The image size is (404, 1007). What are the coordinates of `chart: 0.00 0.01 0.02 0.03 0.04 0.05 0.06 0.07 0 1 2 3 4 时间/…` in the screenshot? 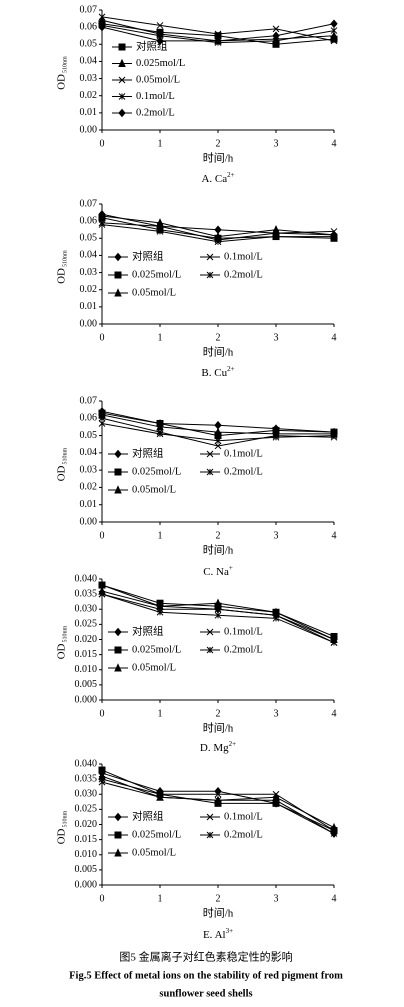 It's located at (197, 288).